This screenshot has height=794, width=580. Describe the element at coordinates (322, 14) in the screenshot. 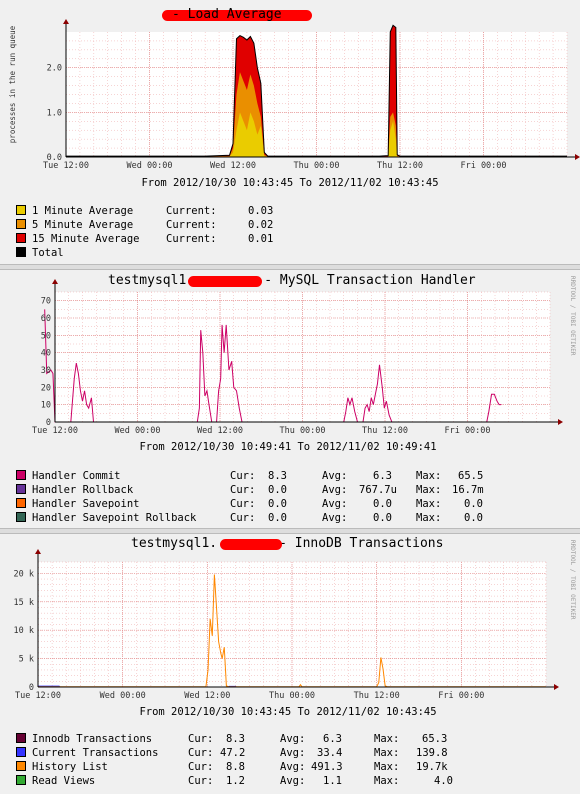

I see `chart-title: - Load Average` at that location.